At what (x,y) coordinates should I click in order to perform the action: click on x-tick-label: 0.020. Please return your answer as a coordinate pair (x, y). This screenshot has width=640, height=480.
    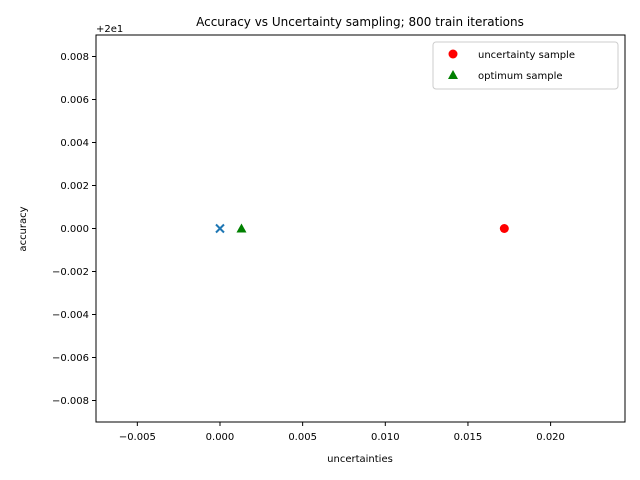
    Looking at the image, I should click on (550, 437).